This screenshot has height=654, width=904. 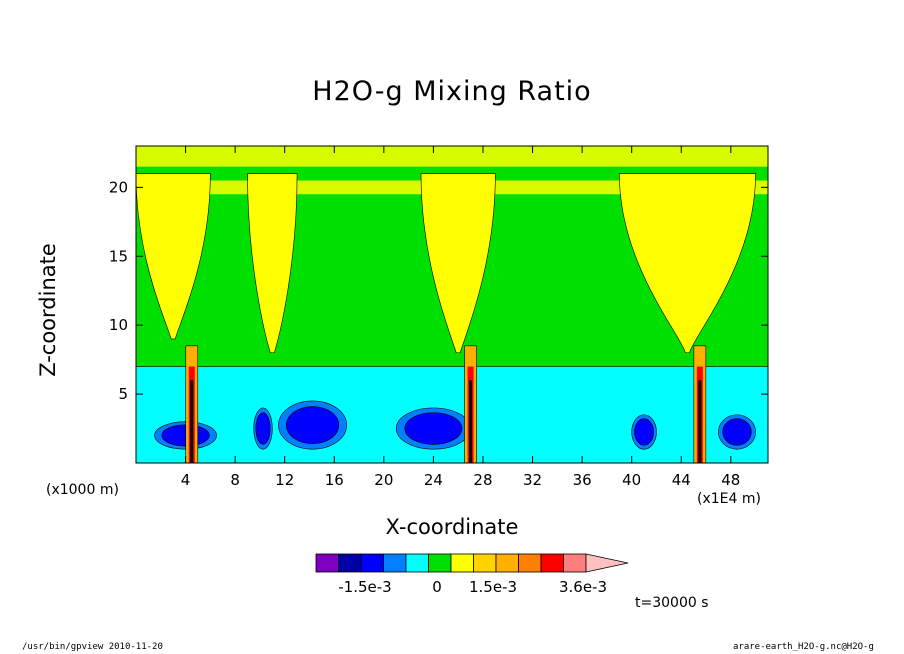 What do you see at coordinates (383, 480) in the screenshot?
I see `x-tick-label: 20` at bounding box center [383, 480].